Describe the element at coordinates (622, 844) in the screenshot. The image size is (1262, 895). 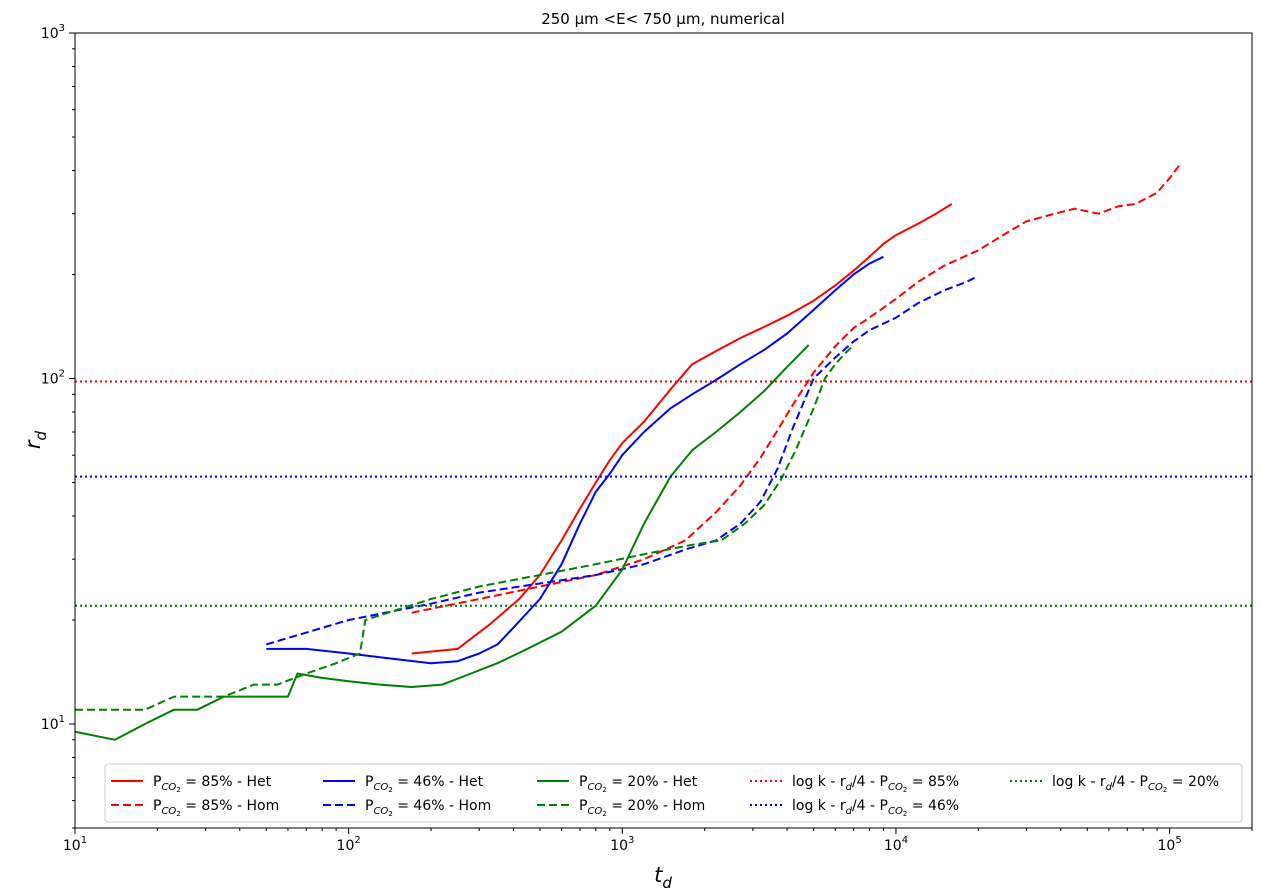
I see `x-tick-label: 10³` at that location.